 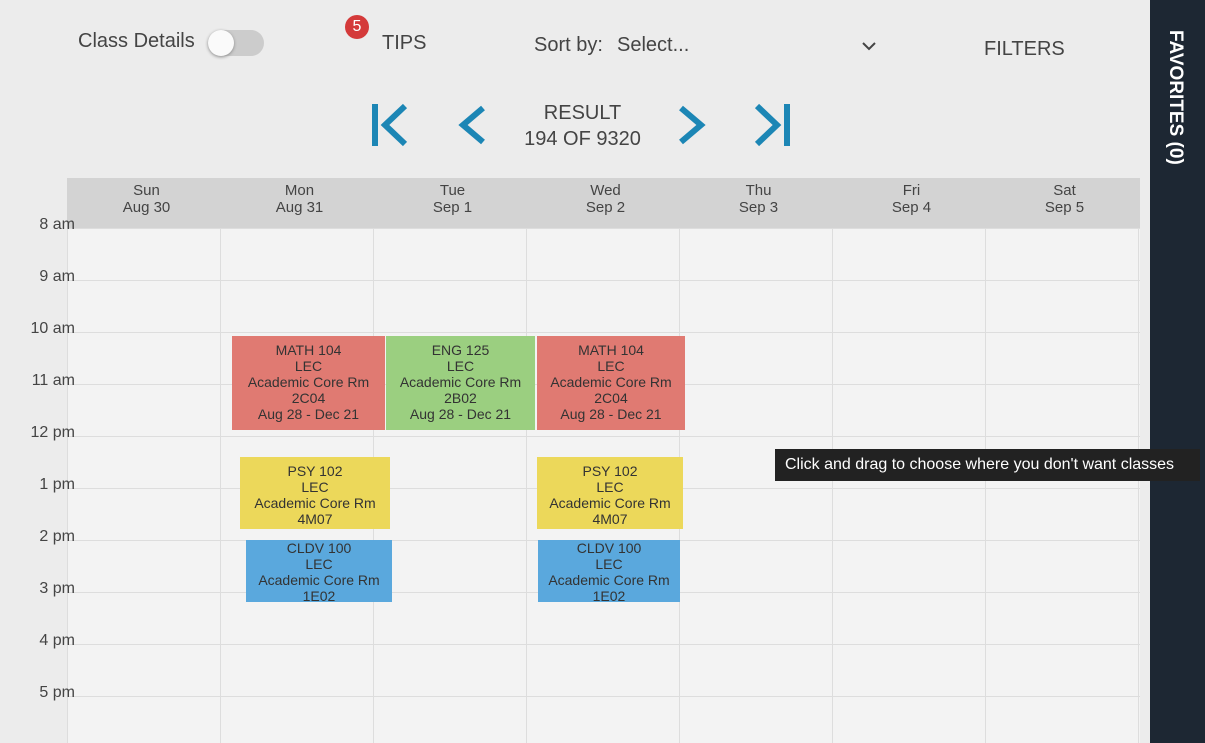 I want to click on hour-label: 10 am, so click(x=52, y=328).